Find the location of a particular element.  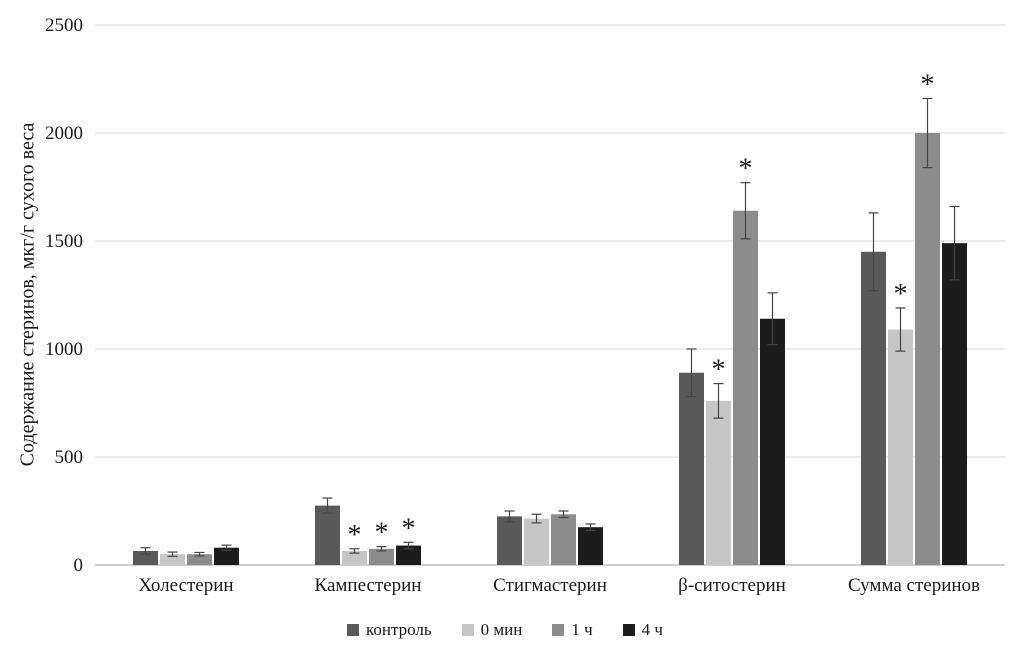

x-category-label: Стигмастерин is located at coordinates (550, 585).